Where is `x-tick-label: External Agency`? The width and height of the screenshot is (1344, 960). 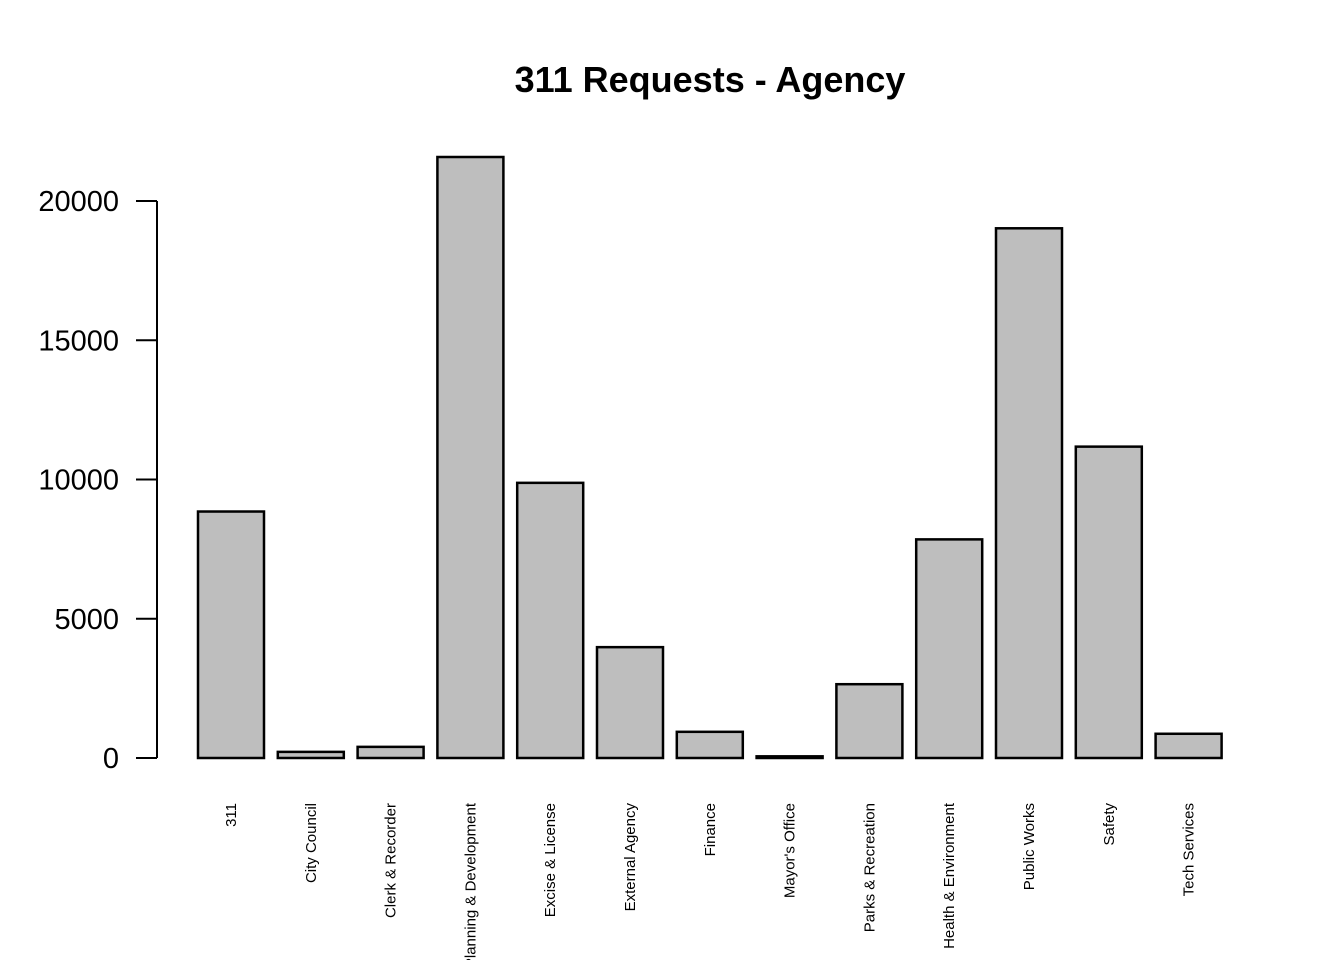 x-tick-label: External Agency is located at coordinates (630, 857).